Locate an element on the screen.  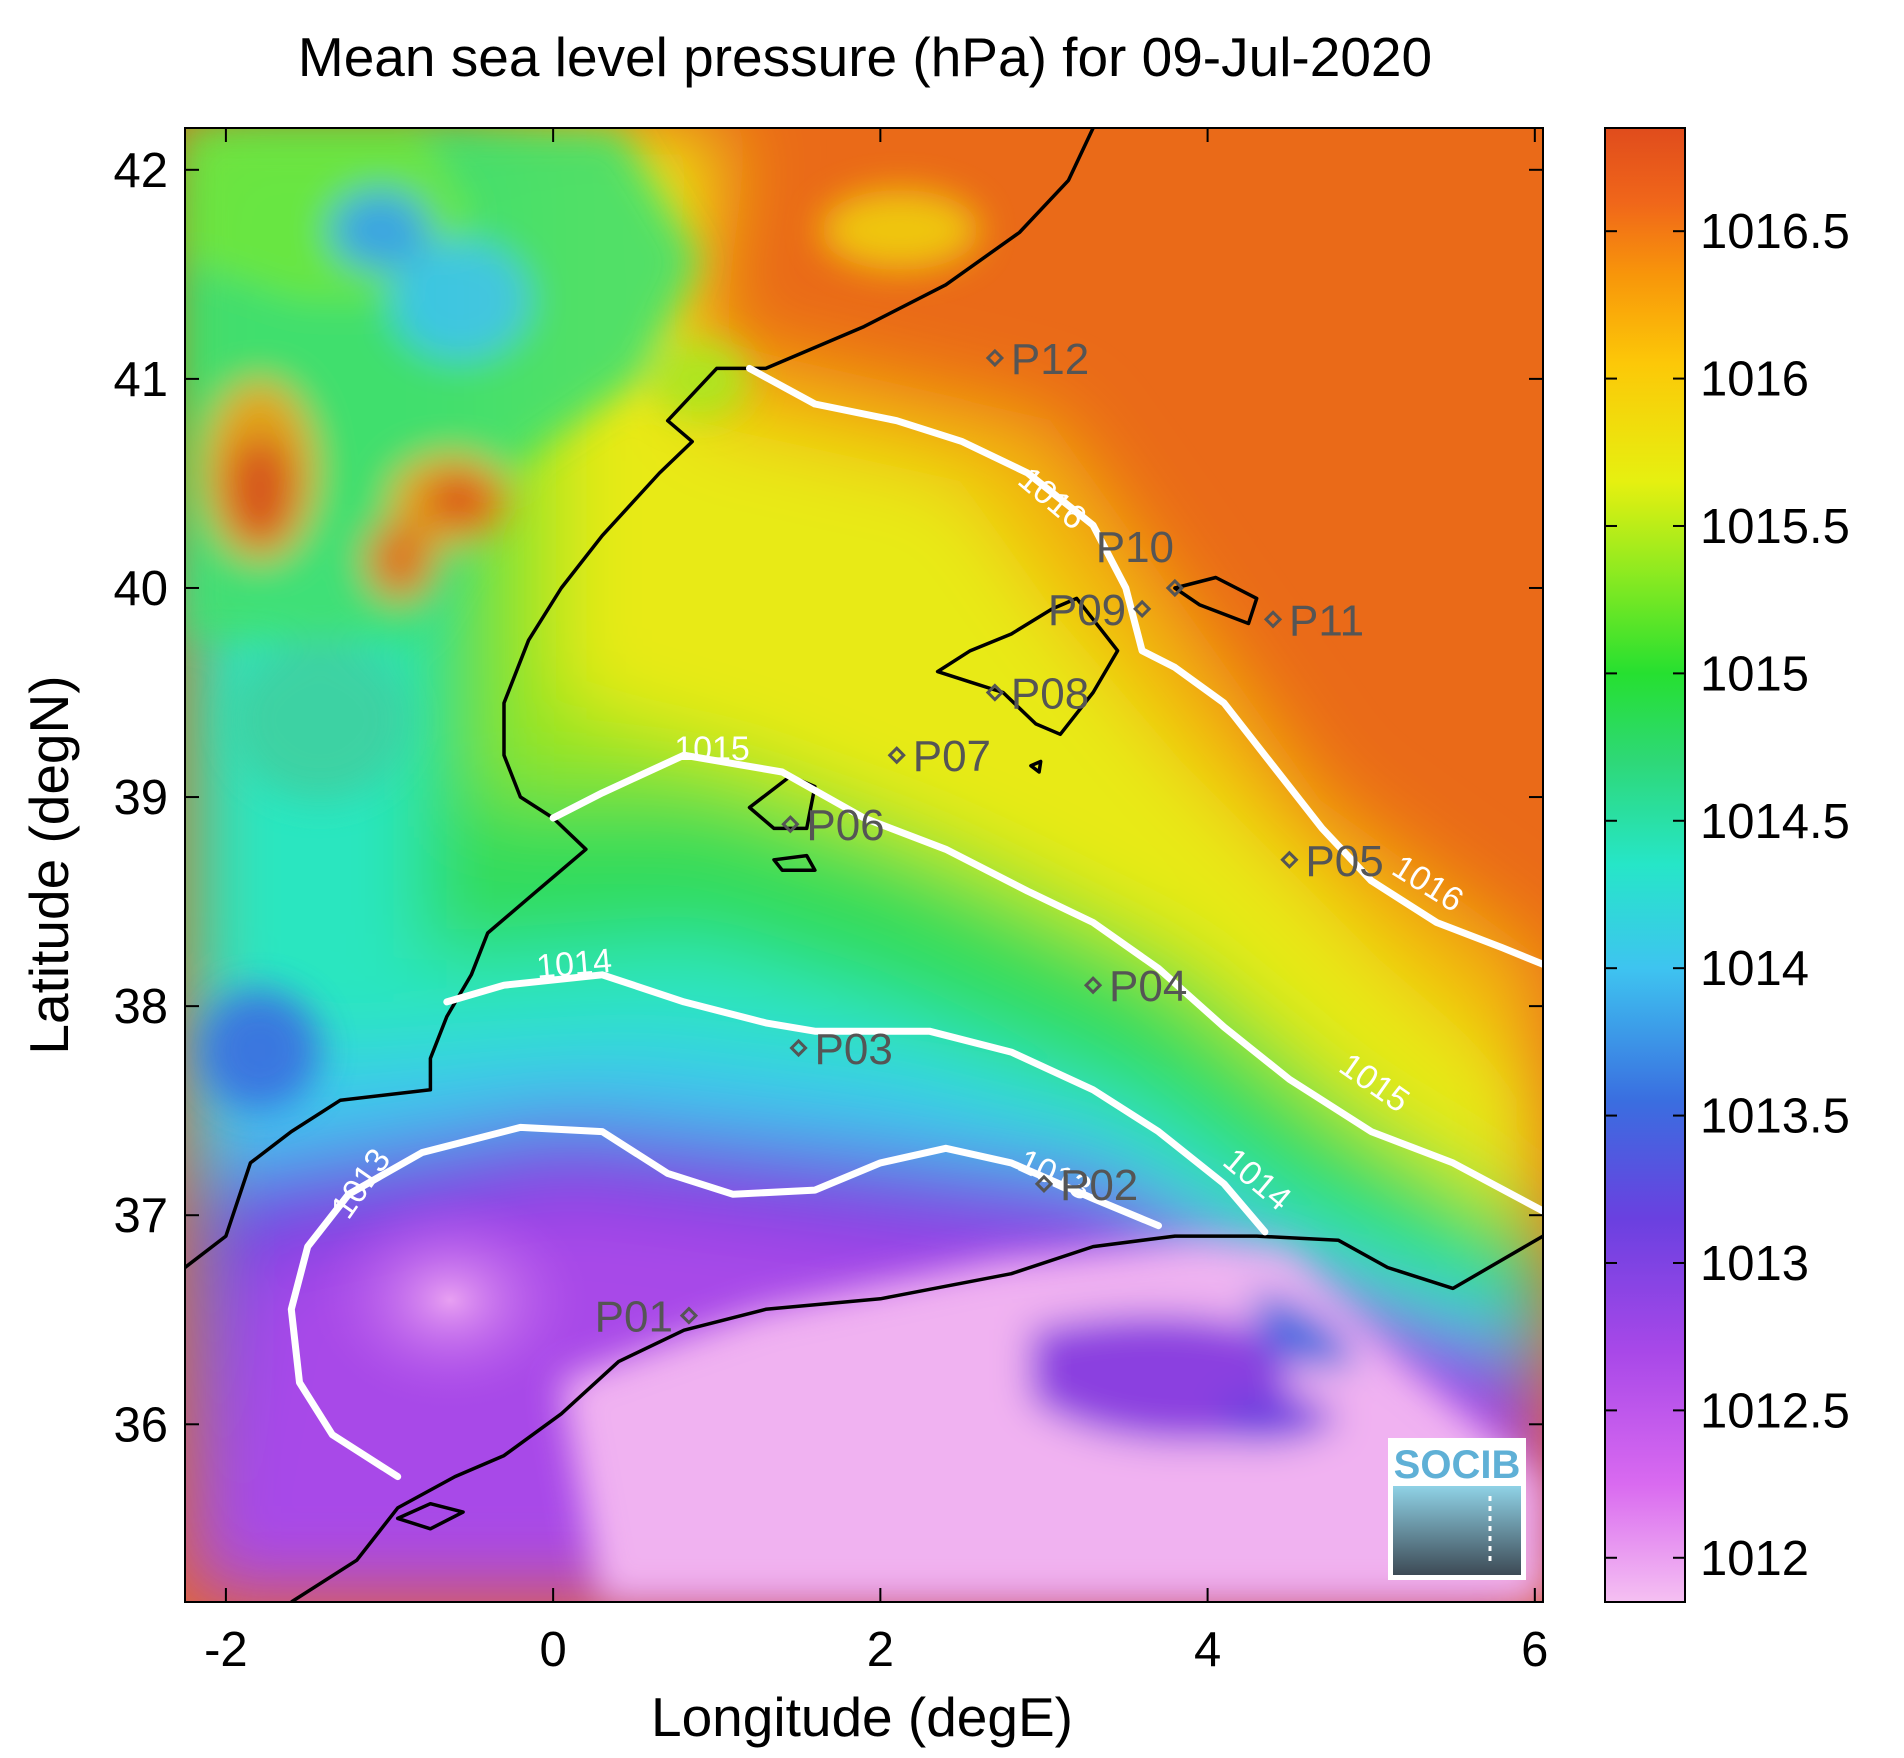
station-label-p08: P08 is located at coordinates (1050, 694).